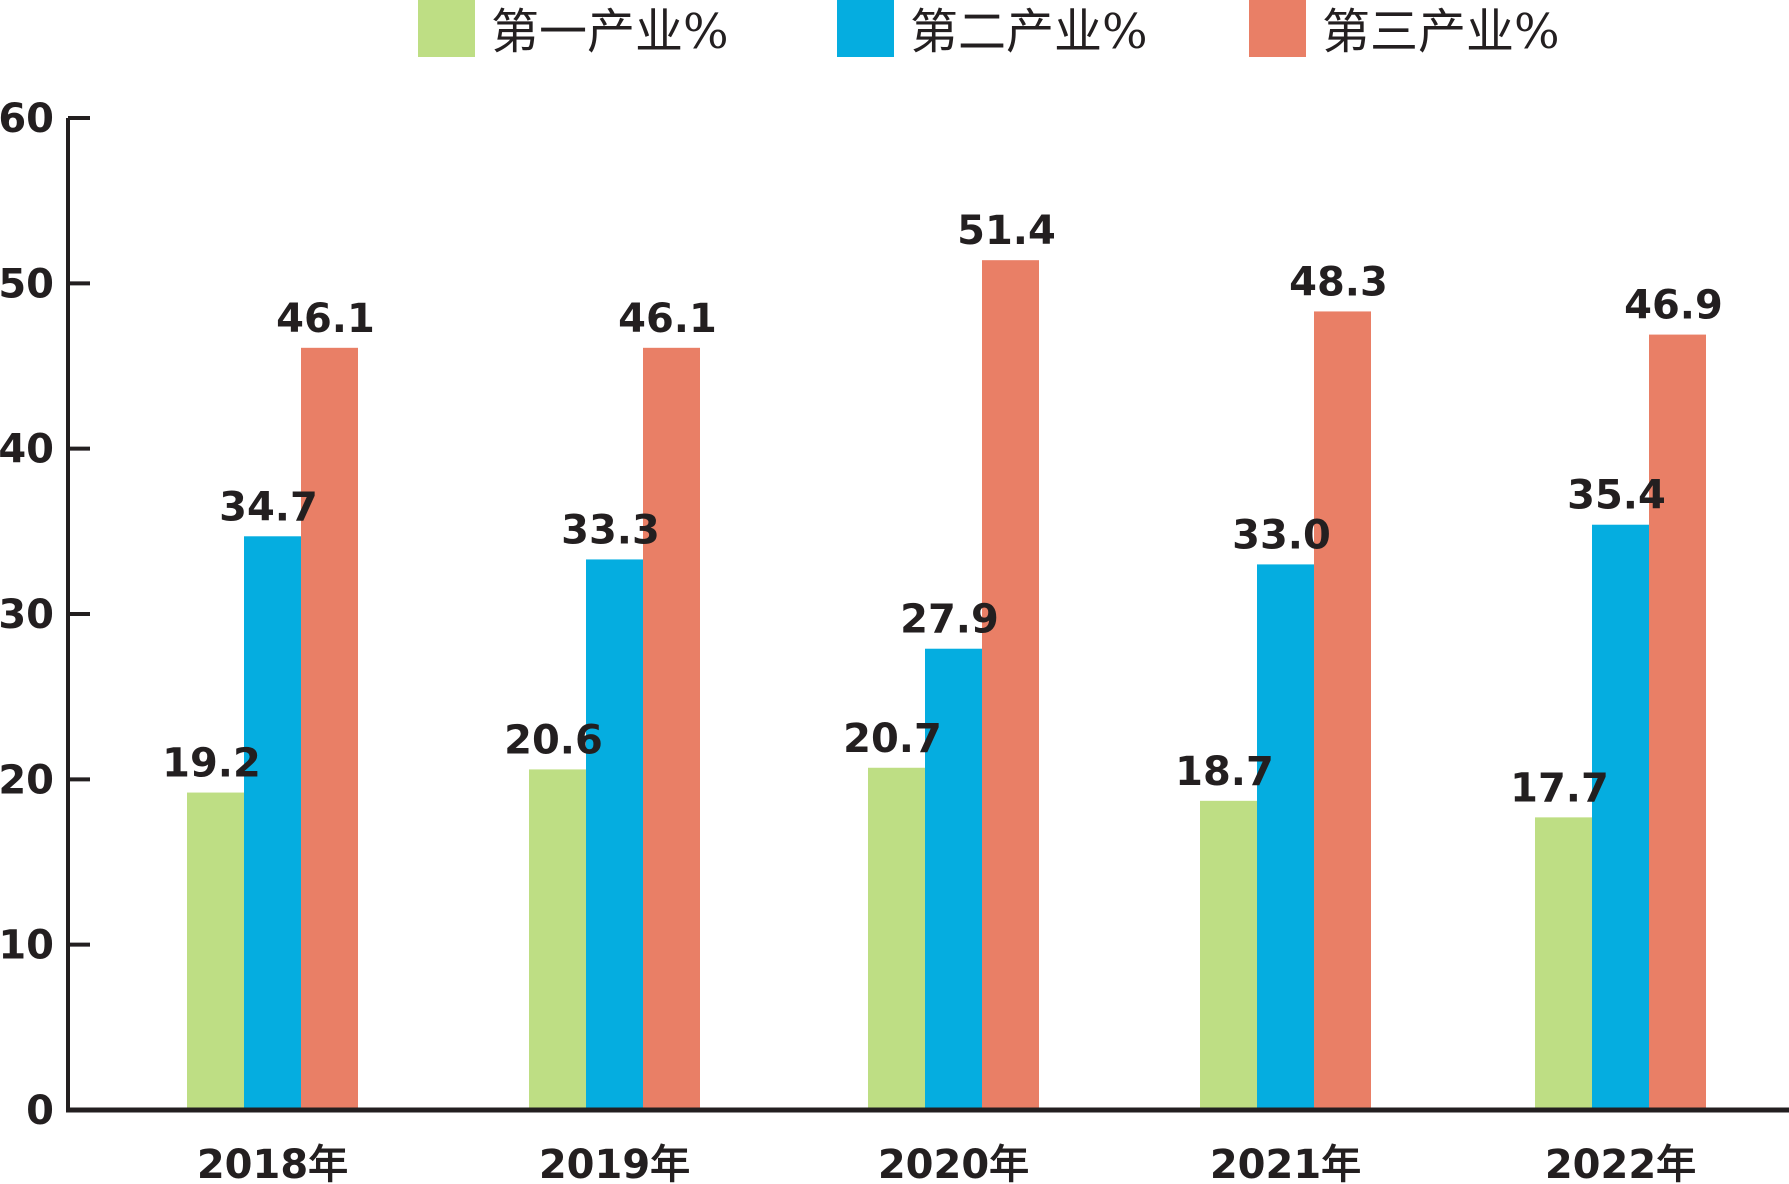  I want to click on y-tick-label-60: 60, so click(27, 119).